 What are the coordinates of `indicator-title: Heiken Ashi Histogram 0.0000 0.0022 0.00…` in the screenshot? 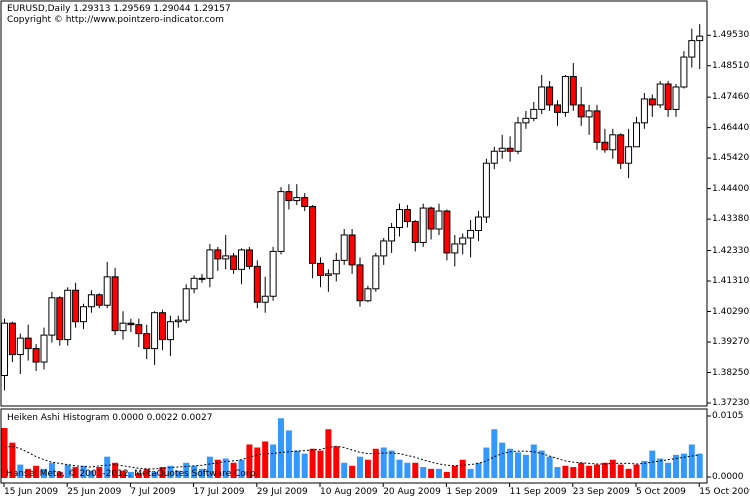 It's located at (110, 418).